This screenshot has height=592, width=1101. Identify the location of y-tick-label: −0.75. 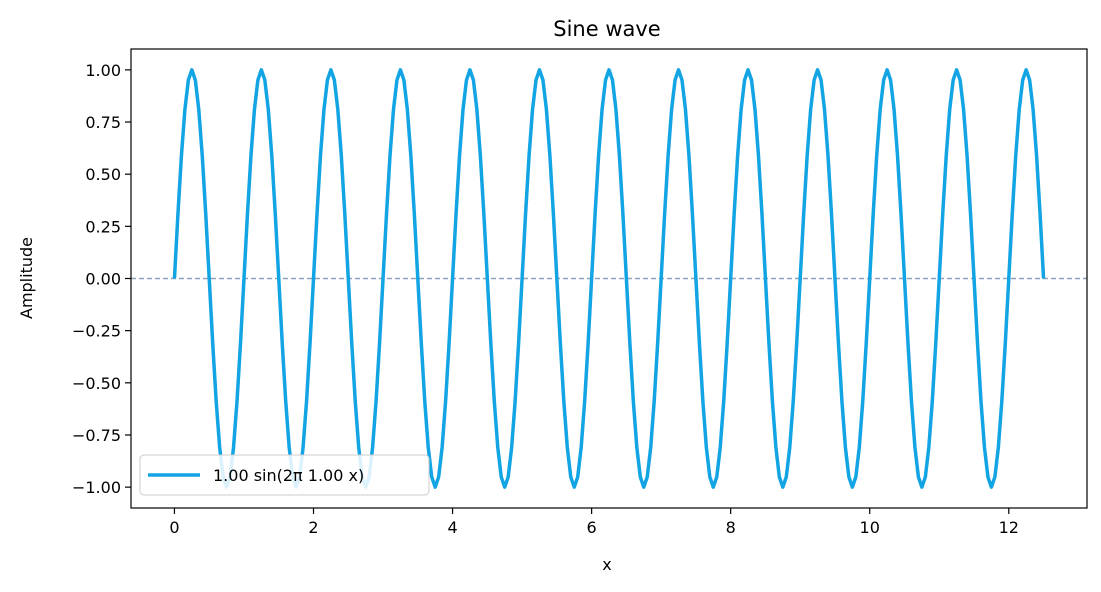
(96, 435).